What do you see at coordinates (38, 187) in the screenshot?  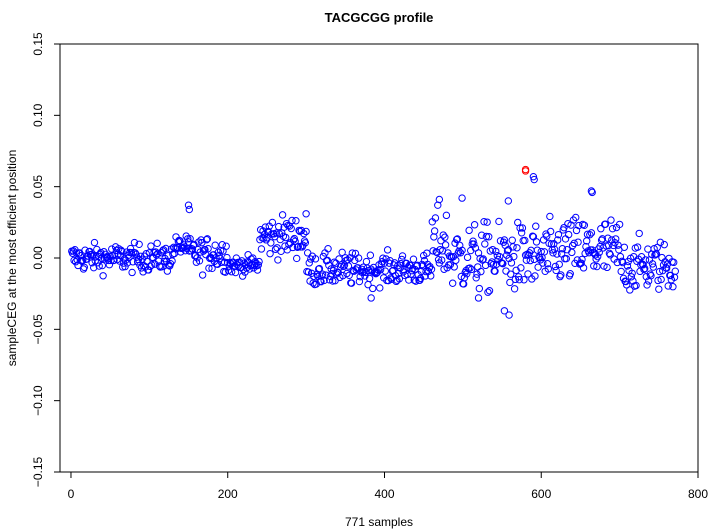 I see `y-tick-label: 0.05` at bounding box center [38, 187].